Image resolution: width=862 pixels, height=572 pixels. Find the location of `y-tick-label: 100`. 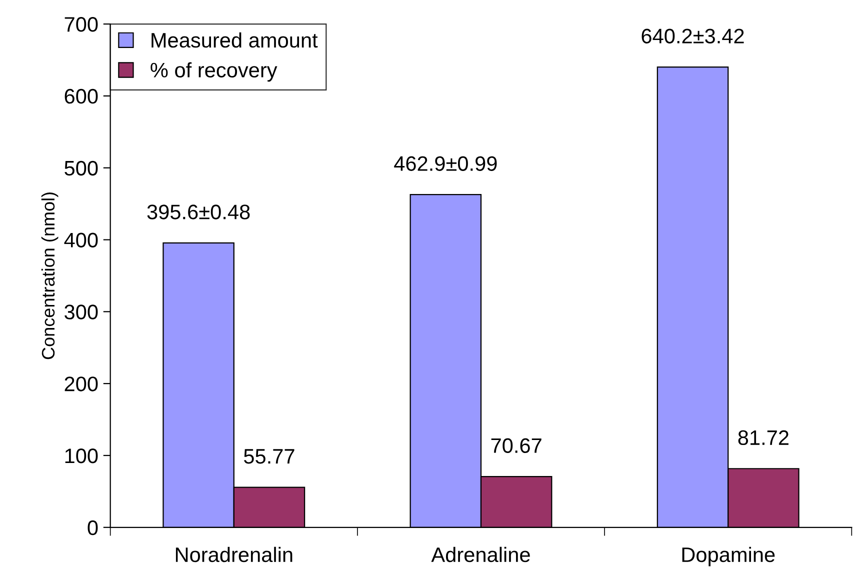

y-tick-label: 100 is located at coordinates (81, 456).